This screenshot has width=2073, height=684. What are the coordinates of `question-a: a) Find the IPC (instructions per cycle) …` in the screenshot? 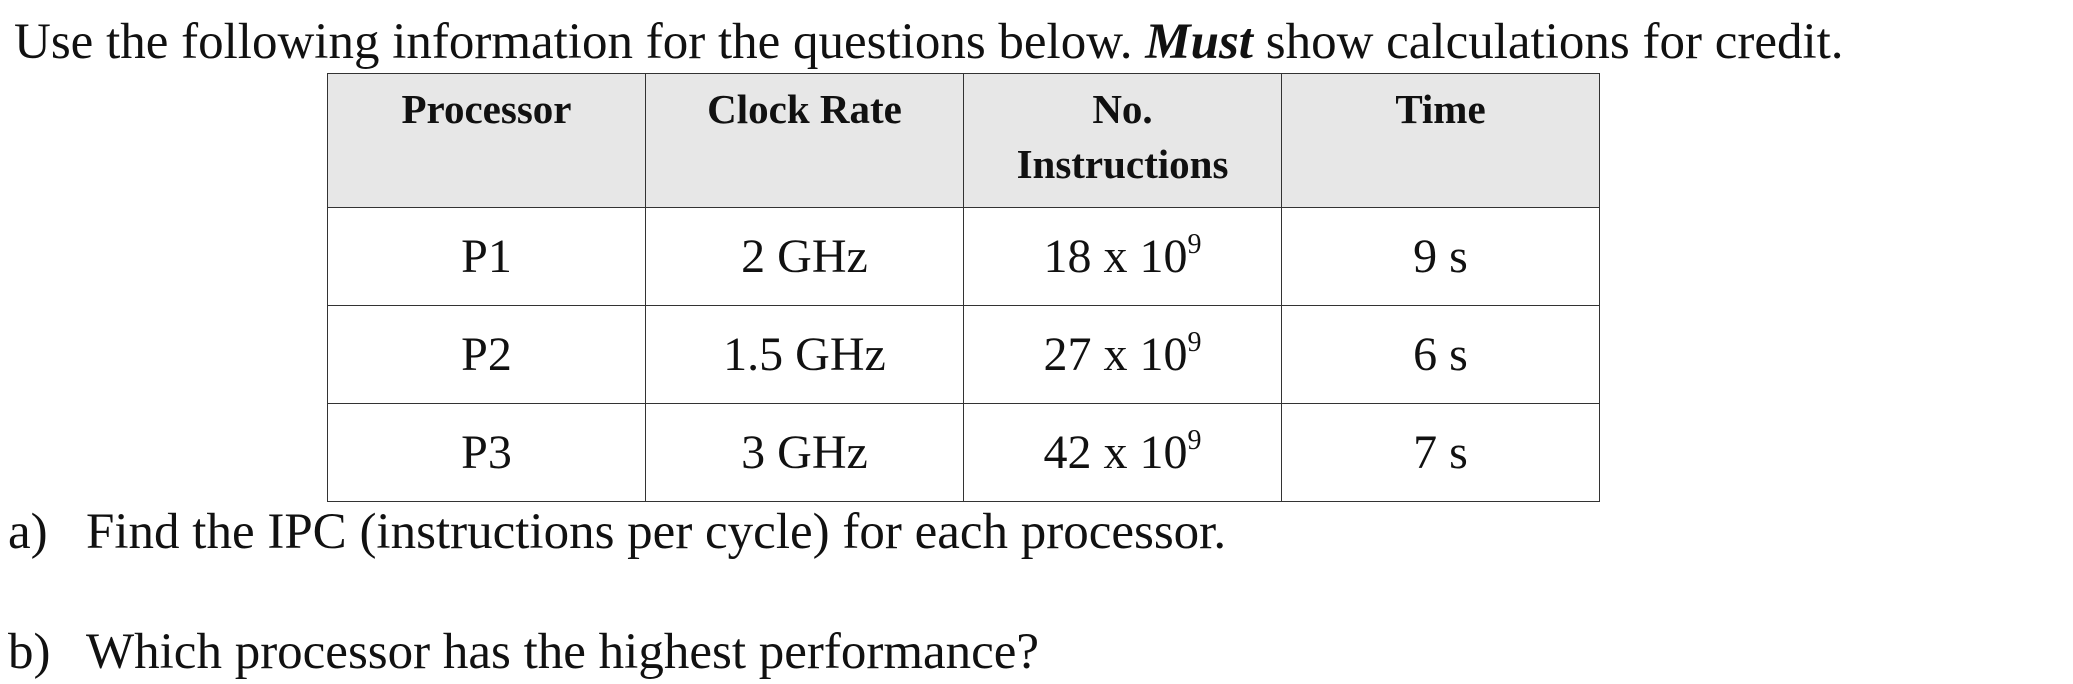 It's located at (617, 532).